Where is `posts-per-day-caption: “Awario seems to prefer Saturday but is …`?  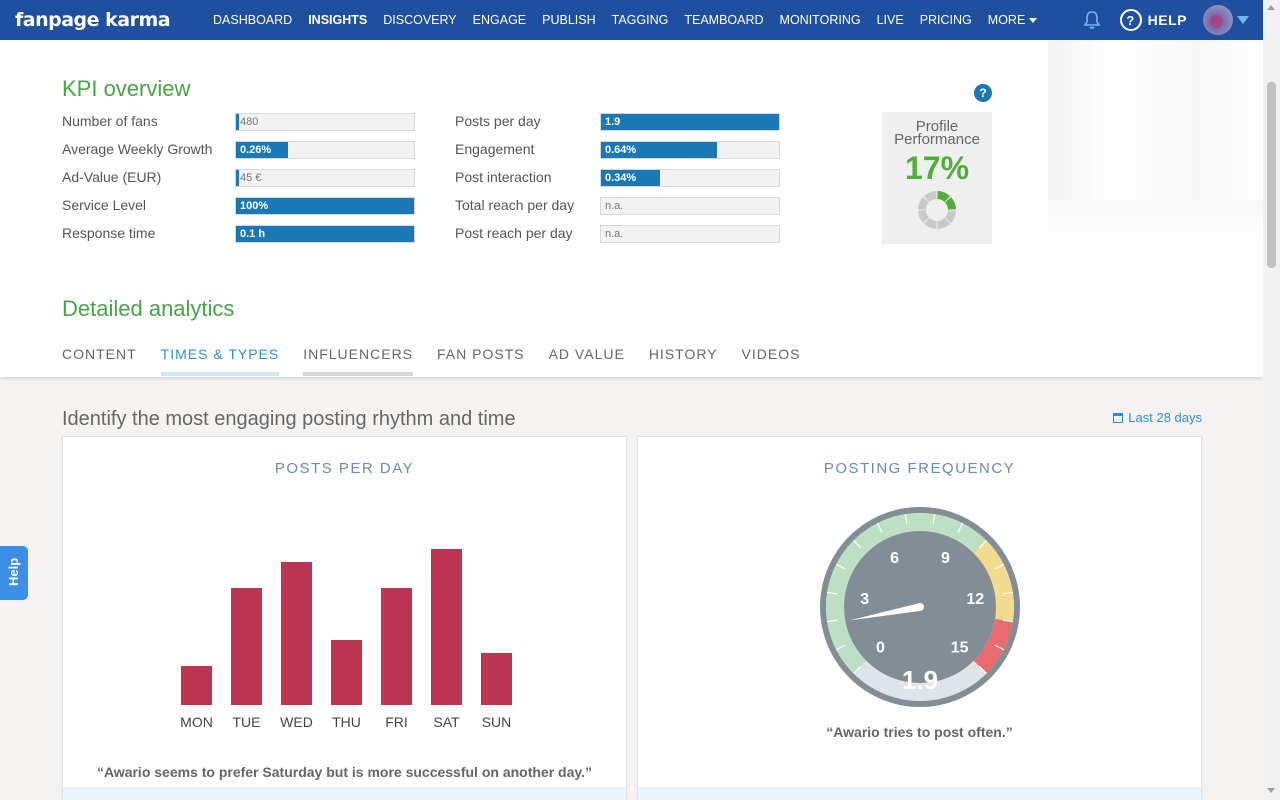 posts-per-day-caption: “Awario seems to prefer Saturday but is … is located at coordinates (344, 772).